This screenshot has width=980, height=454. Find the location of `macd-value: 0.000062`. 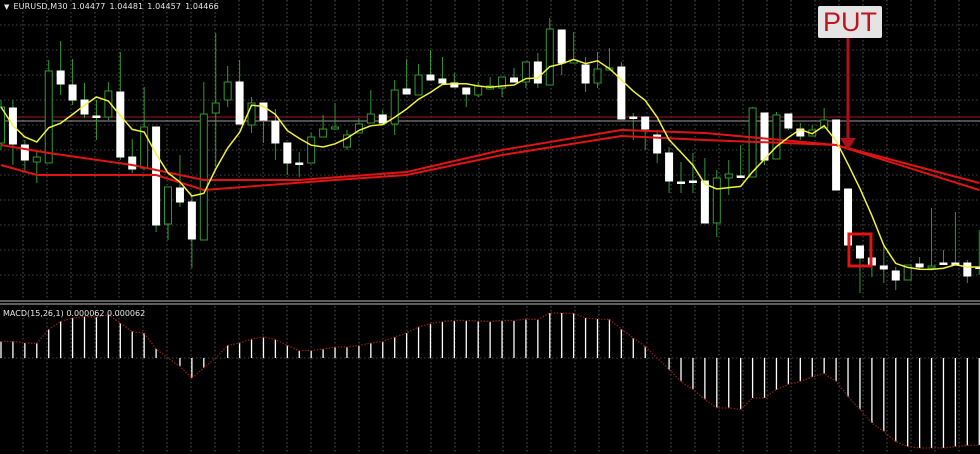

macd-value: 0.000062 is located at coordinates (85, 313).